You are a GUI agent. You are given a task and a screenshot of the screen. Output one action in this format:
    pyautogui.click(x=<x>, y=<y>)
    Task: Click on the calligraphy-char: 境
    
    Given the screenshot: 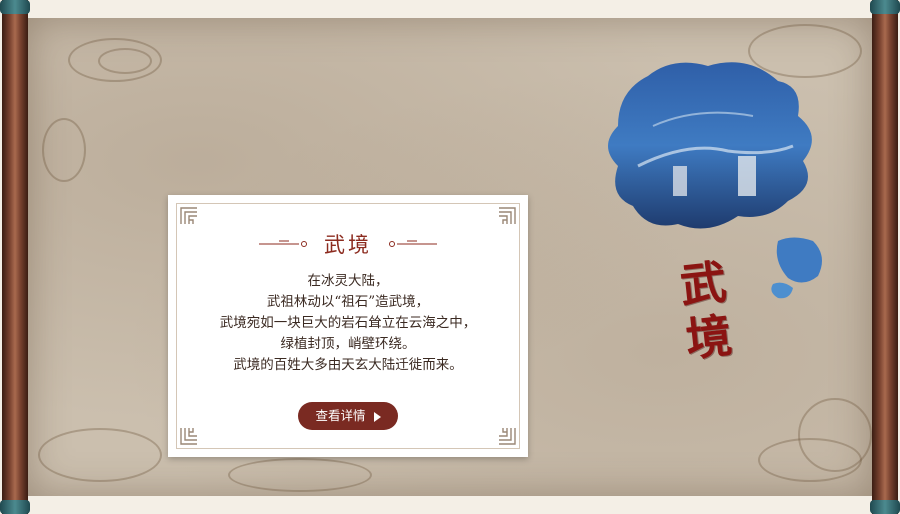 What is the action you would take?
    pyautogui.click(x=709, y=337)
    